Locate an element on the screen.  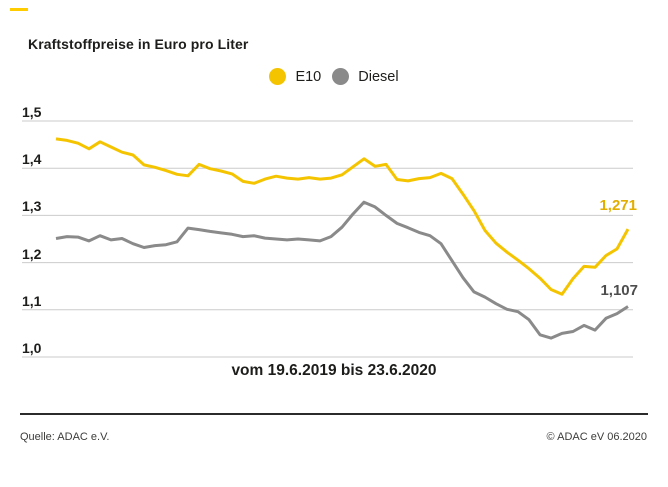
y-axis-label: 1,1 is located at coordinates (32, 300).